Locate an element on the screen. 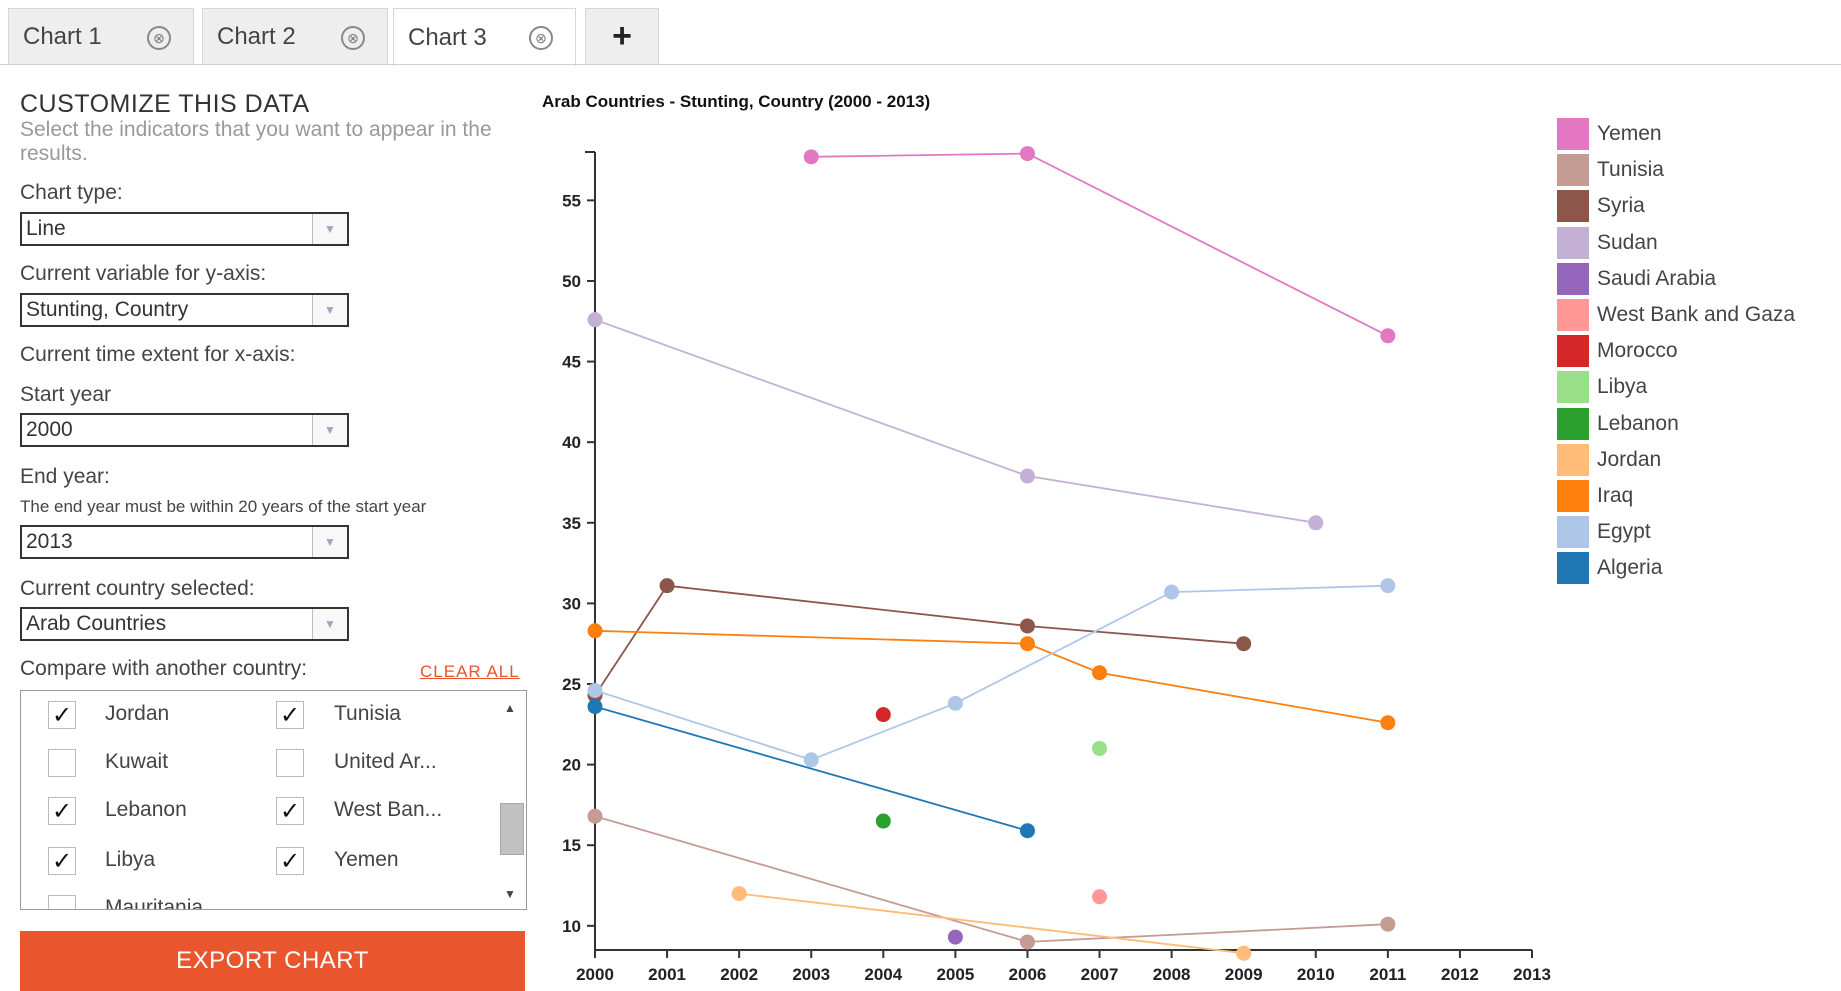 The height and width of the screenshot is (991, 1841). start-year-select: 2000 ▼ is located at coordinates (184, 430).